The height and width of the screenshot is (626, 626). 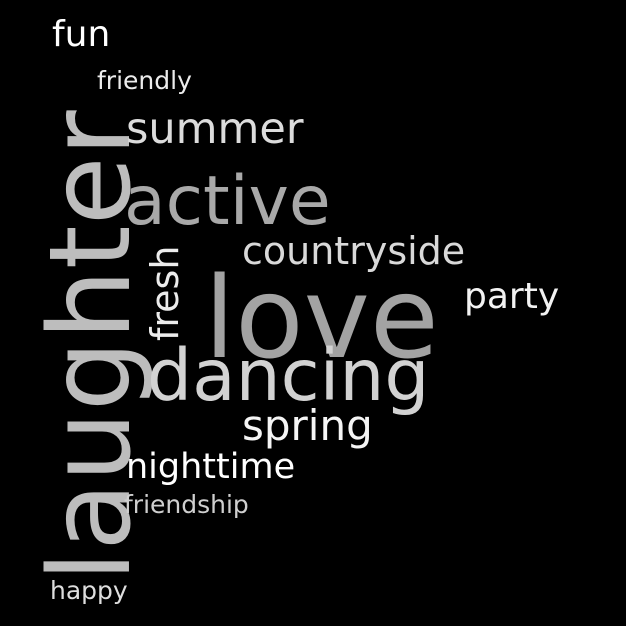 What do you see at coordinates (81, 34) in the screenshot?
I see `word-fun: fun` at bounding box center [81, 34].